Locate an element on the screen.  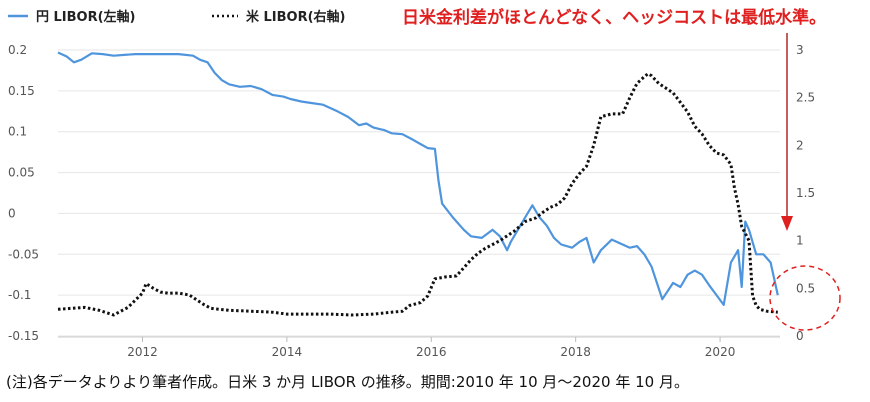
right-tick-label: 1 is located at coordinates (800, 241).